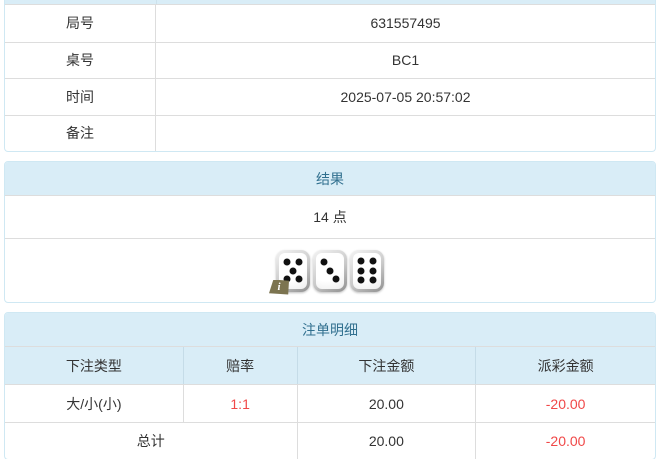 This screenshot has height=459, width=660. I want to click on total-bet-amount: 20.00, so click(387, 441).